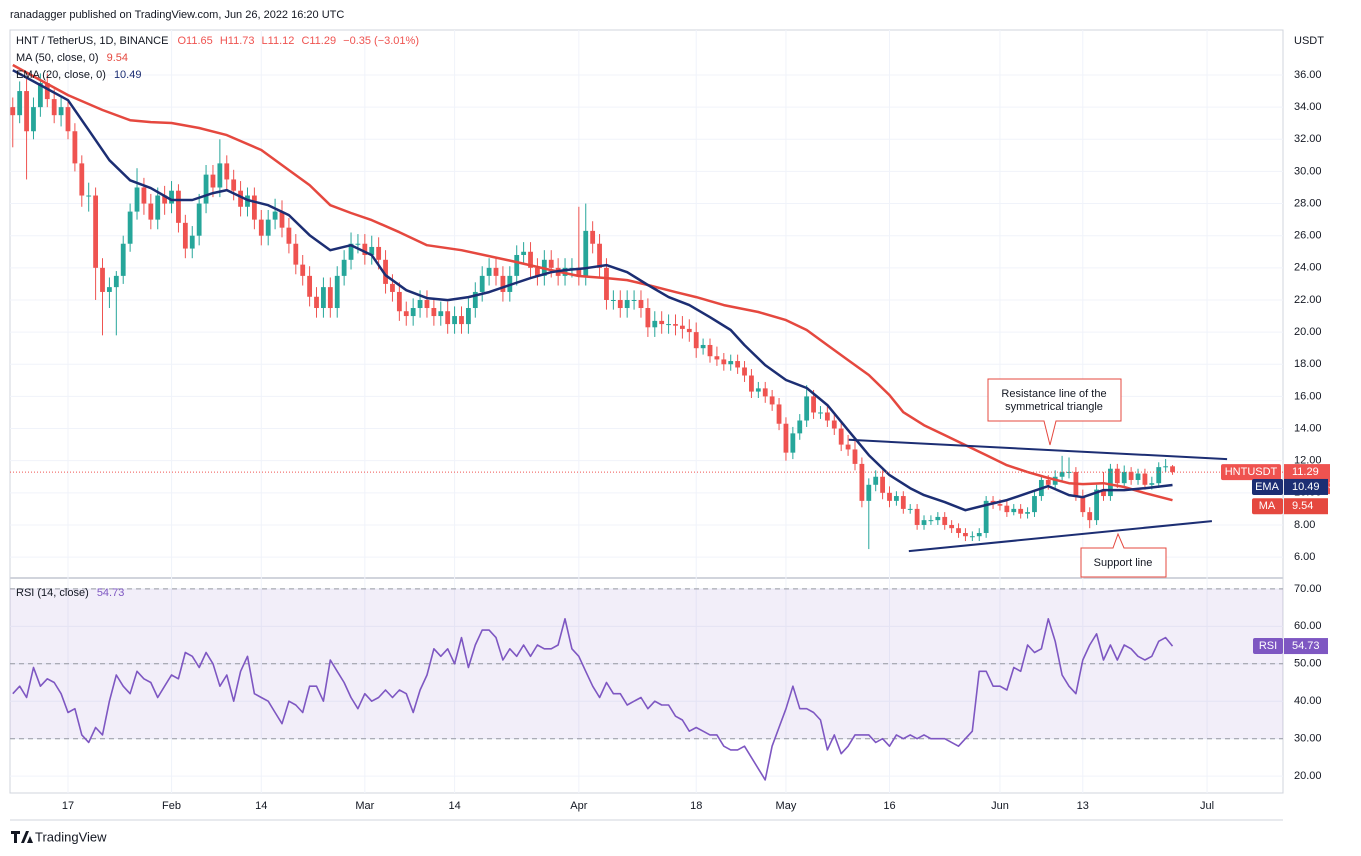 Image resolution: width=1361 pixels, height=856 pixels. Describe the element at coordinates (364, 806) in the screenshot. I see `x-tick-label: Mar` at that location.